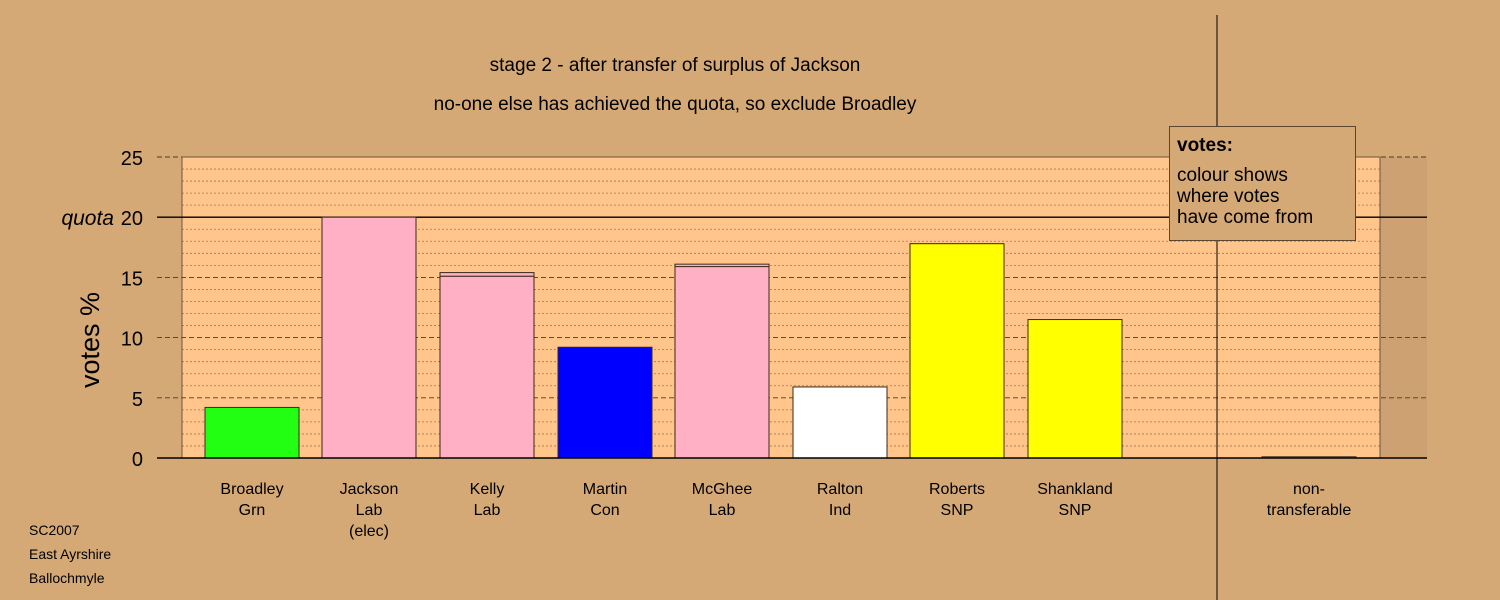 The width and height of the screenshot is (1500, 600). What do you see at coordinates (132, 340) in the screenshot?
I see `y-tick-label: 10` at bounding box center [132, 340].